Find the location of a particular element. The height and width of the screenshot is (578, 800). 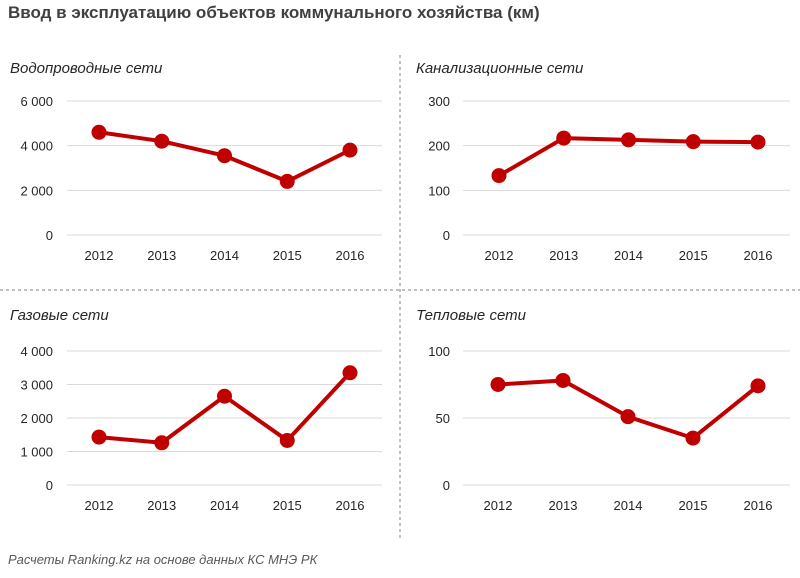

y-tick-label: 50 is located at coordinates (443, 418).